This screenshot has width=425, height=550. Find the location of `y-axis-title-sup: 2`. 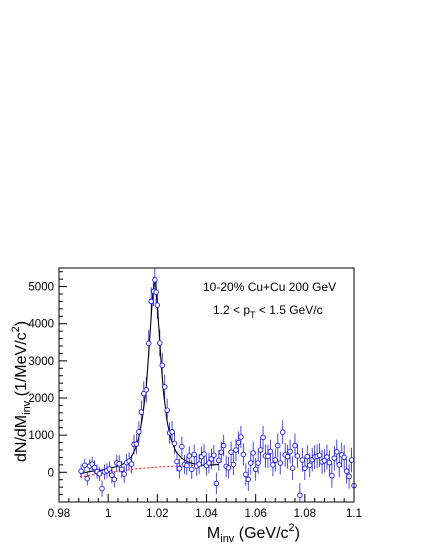

y-axis-title-sup: 2 is located at coordinates (16, 329).